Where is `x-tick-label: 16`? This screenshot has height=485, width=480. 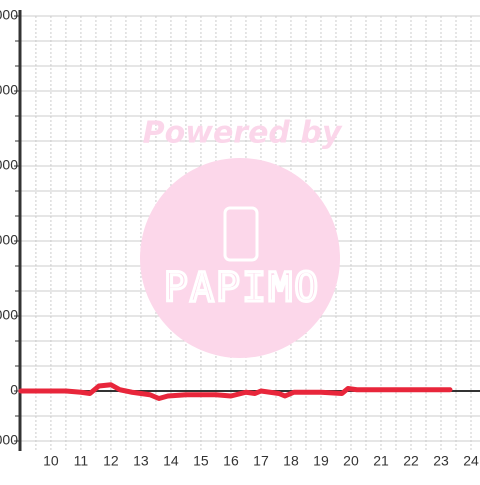 x-tick-label: 16 is located at coordinates (231, 461).